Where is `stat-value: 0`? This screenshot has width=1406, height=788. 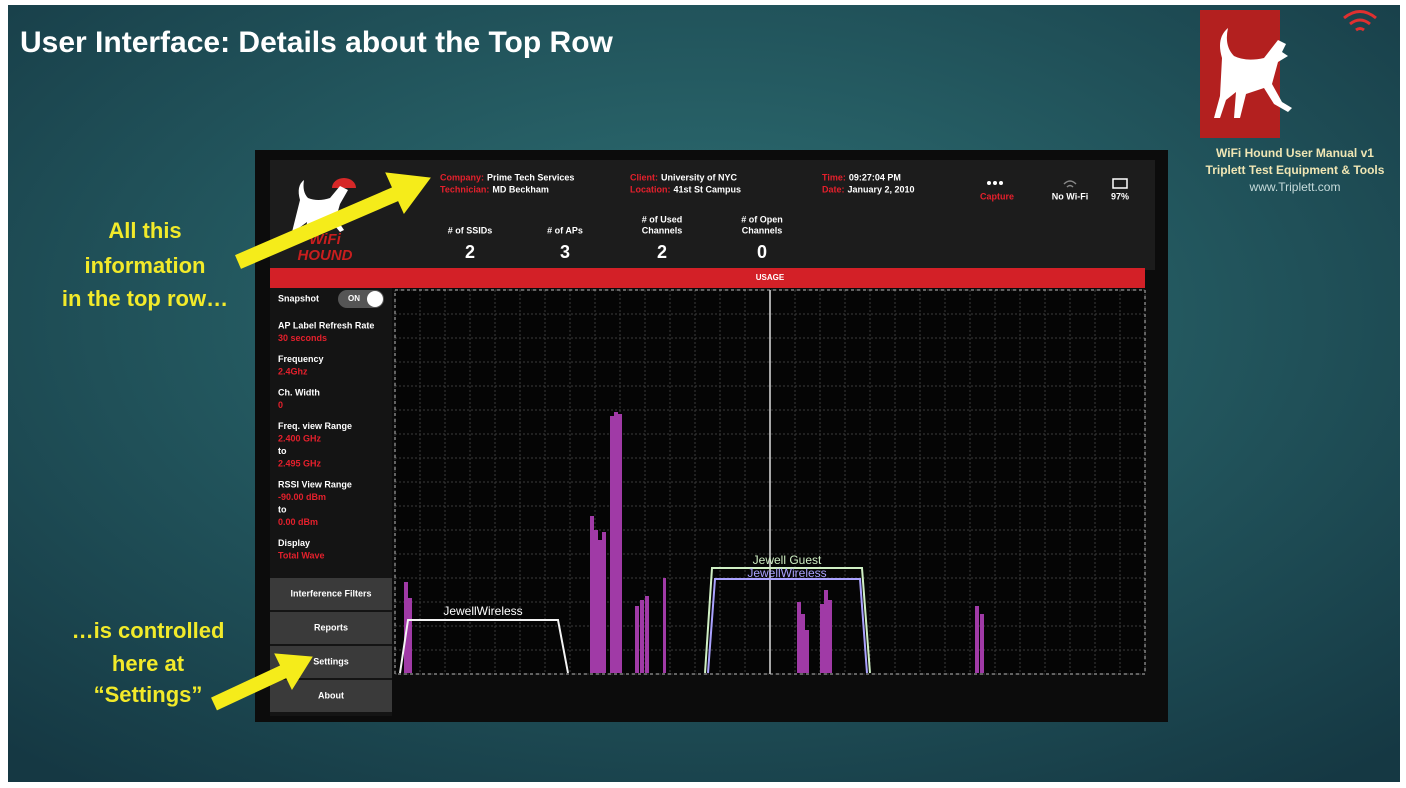 stat-value: 0 is located at coordinates (762, 252).